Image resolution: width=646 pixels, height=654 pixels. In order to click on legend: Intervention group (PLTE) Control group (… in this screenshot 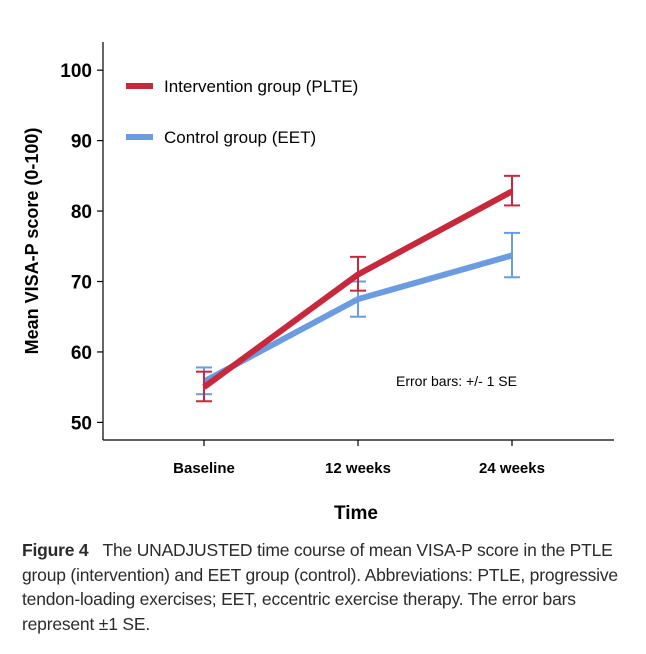, I will do `click(242, 112)`.